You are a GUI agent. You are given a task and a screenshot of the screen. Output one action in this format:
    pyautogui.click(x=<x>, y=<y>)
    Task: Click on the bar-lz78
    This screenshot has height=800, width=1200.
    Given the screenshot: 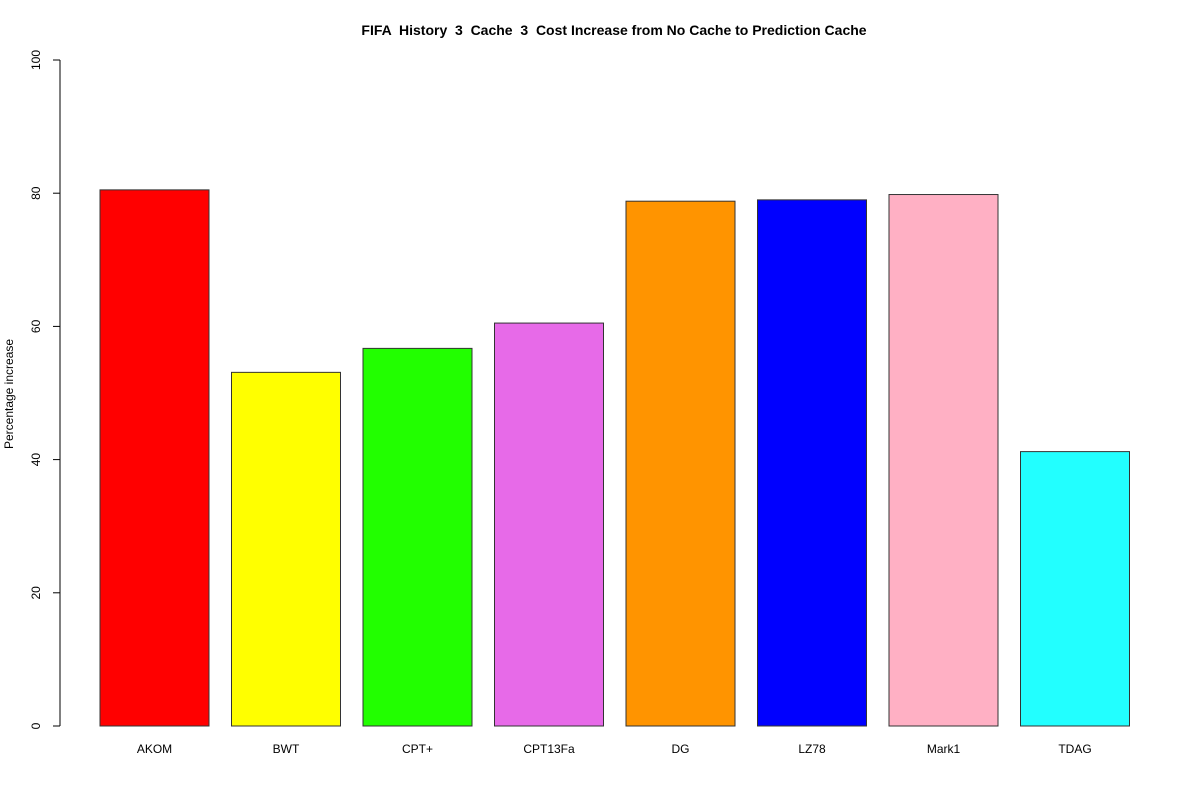 What is the action you would take?
    pyautogui.click(x=812, y=463)
    